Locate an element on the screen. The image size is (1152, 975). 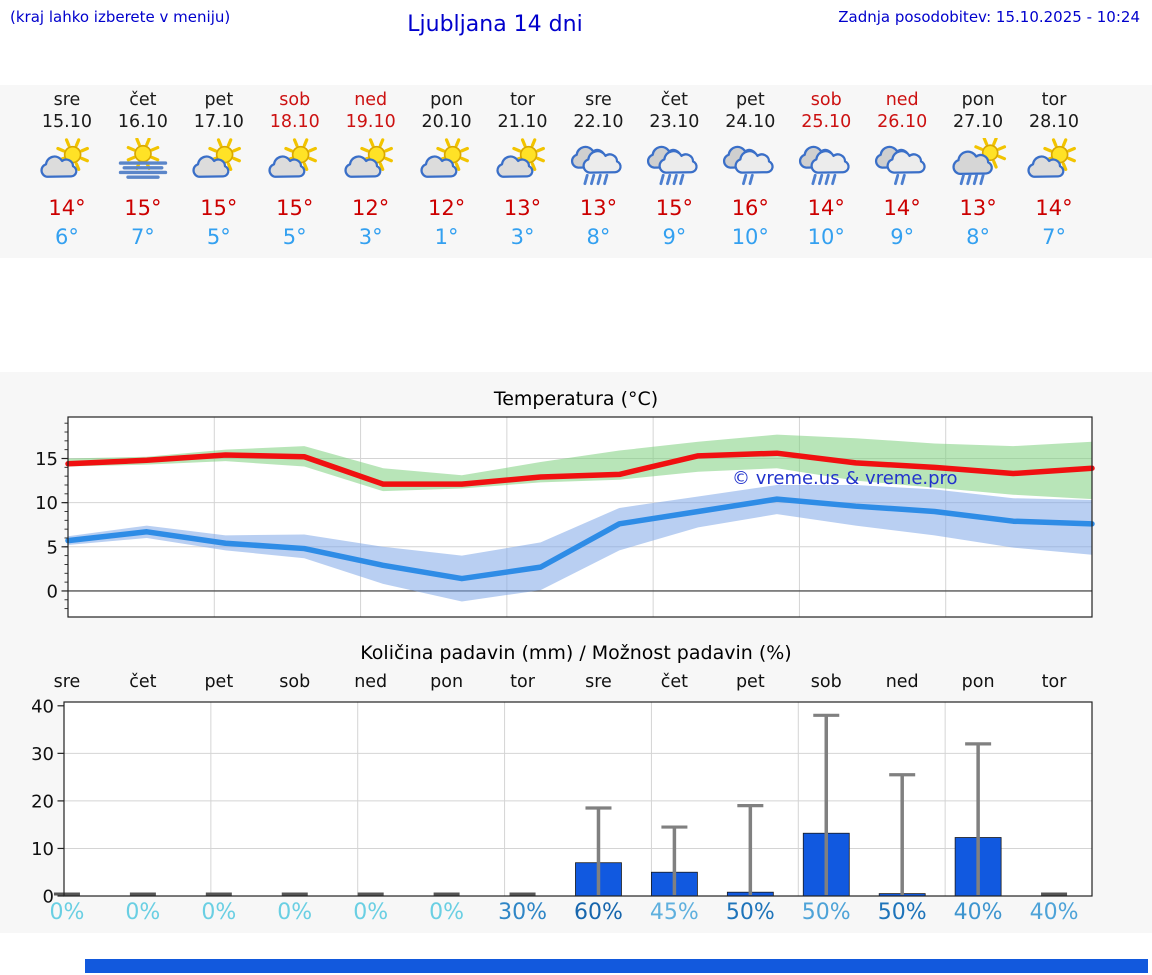
day-column: sre 15.10 14° 6° is located at coordinates (67, 171).